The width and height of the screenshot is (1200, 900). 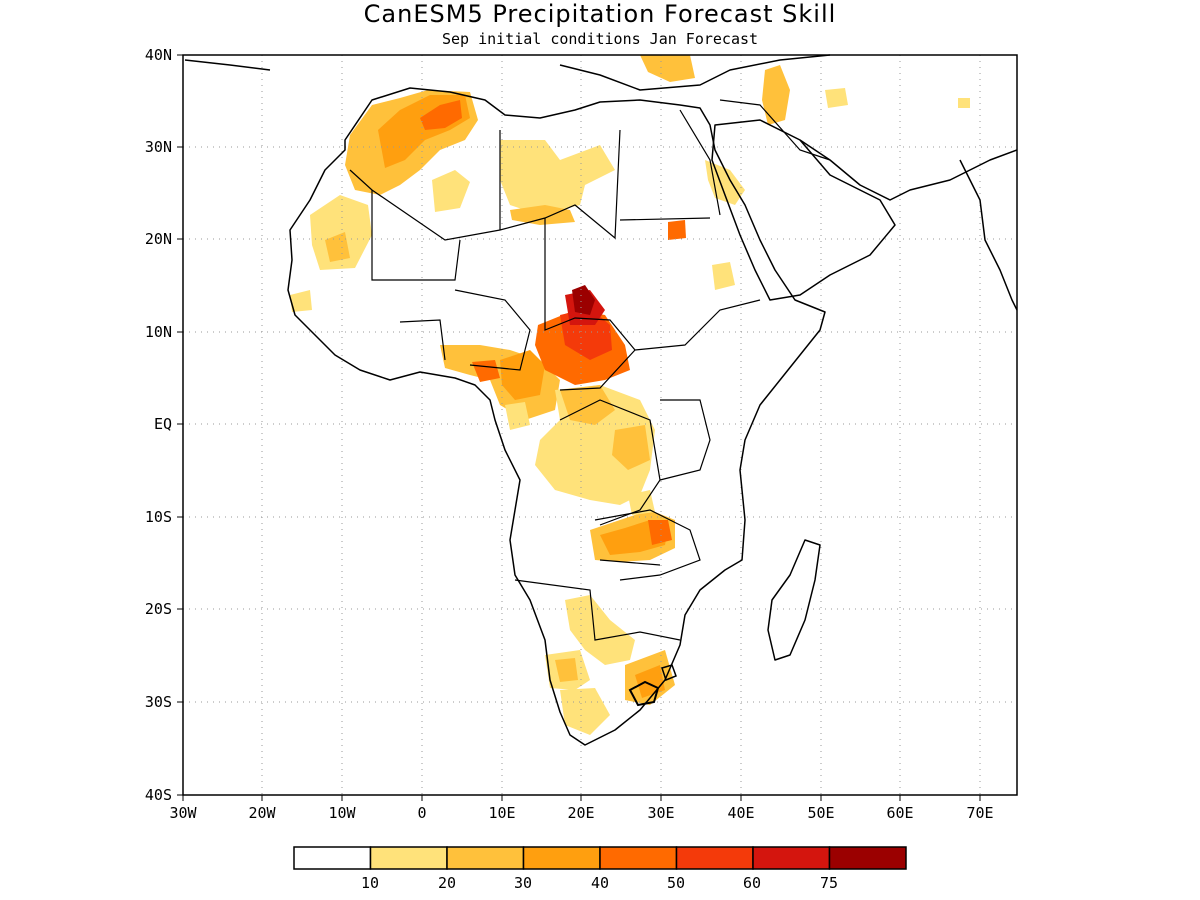 I want to click on shading-sahara-west, so click(x=341, y=232).